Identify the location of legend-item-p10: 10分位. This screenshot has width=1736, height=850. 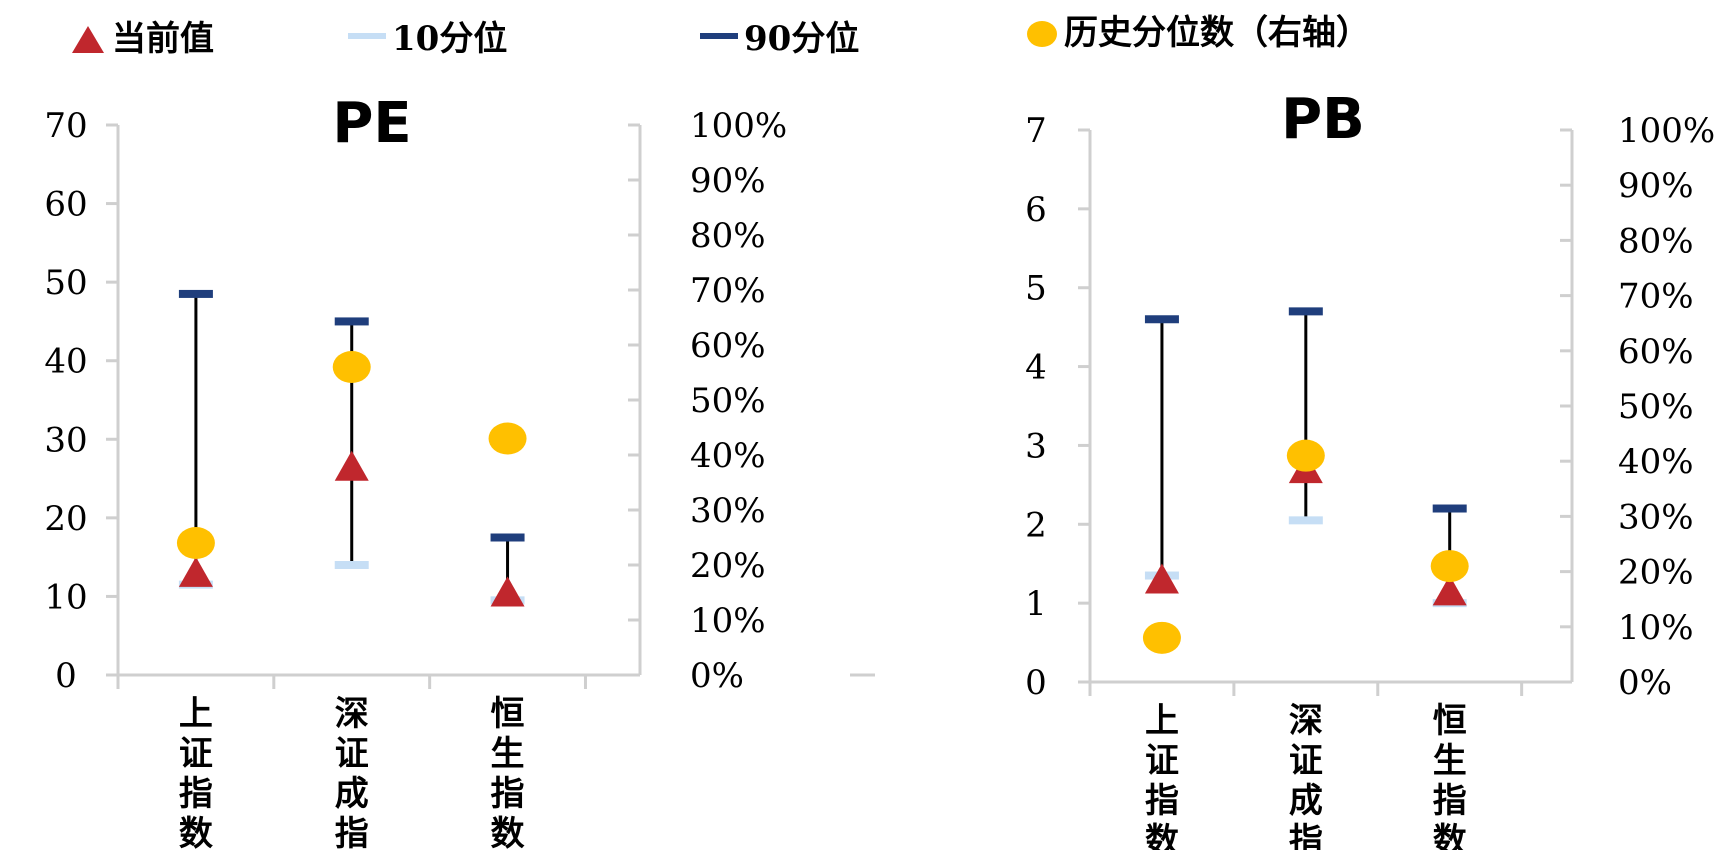
(427, 39).